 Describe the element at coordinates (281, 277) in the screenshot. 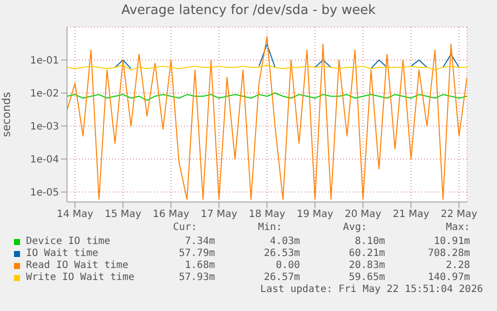

I see `text: 26.57m` at that location.